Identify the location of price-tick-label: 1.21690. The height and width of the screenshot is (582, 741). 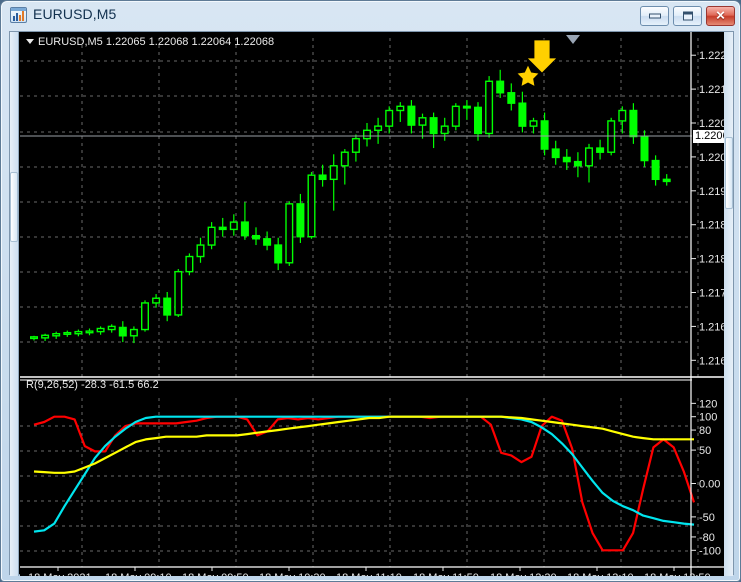
(711, 327).